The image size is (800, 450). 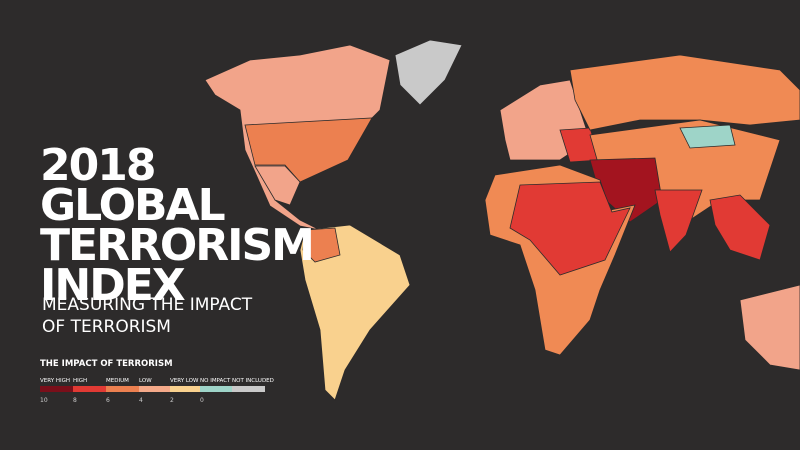 I want to click on india, so click(x=678, y=221).